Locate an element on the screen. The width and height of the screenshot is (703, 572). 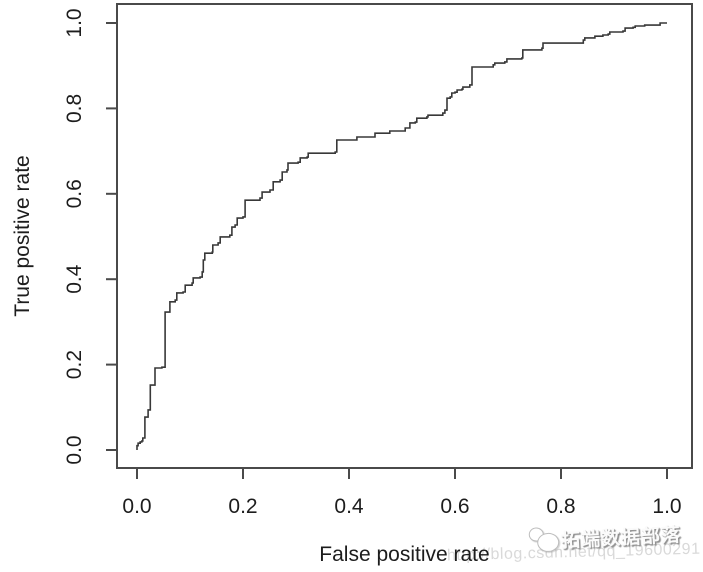
x-tick-label: 0.0 is located at coordinates (136, 506).